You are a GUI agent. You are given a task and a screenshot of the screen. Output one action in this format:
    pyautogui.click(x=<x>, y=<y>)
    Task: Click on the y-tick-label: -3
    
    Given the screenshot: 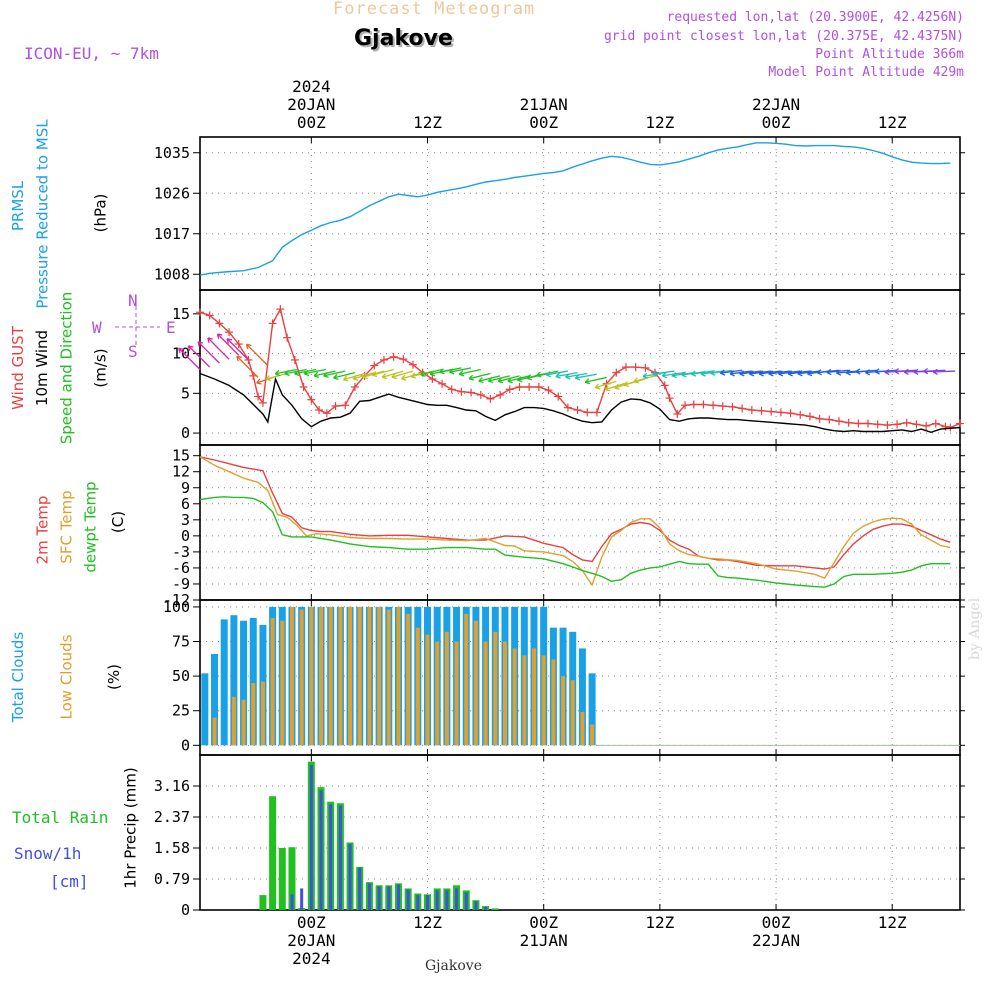 What is the action you would take?
    pyautogui.click(x=181, y=552)
    